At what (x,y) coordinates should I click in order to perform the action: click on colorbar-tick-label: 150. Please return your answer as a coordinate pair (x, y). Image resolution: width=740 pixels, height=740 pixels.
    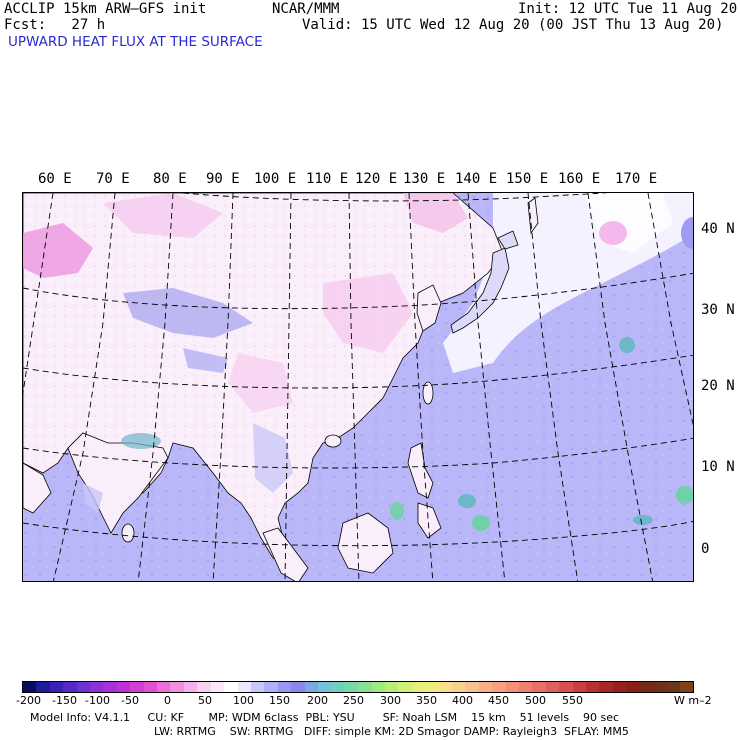
    Looking at the image, I should click on (279, 700).